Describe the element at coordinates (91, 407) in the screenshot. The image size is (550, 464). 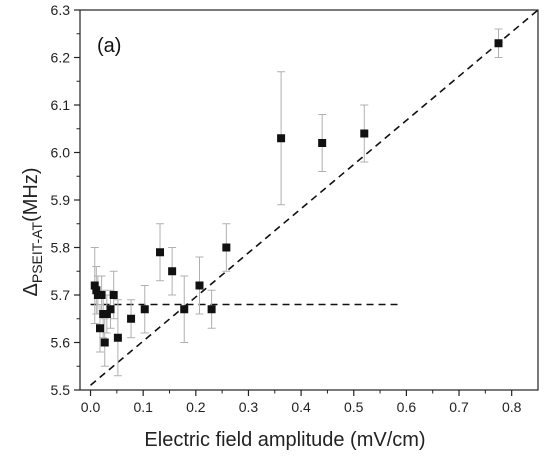
I see `x-tick-label: 0.0` at that location.